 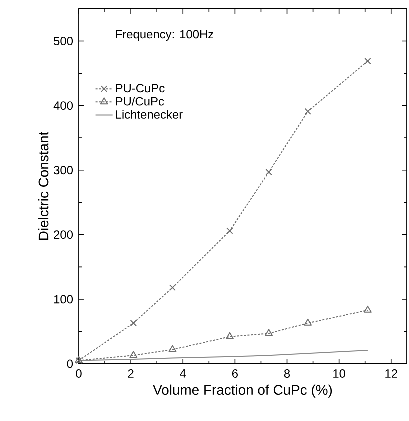 What do you see at coordinates (287, 374) in the screenshot?
I see `x-tick-label: 8` at bounding box center [287, 374].